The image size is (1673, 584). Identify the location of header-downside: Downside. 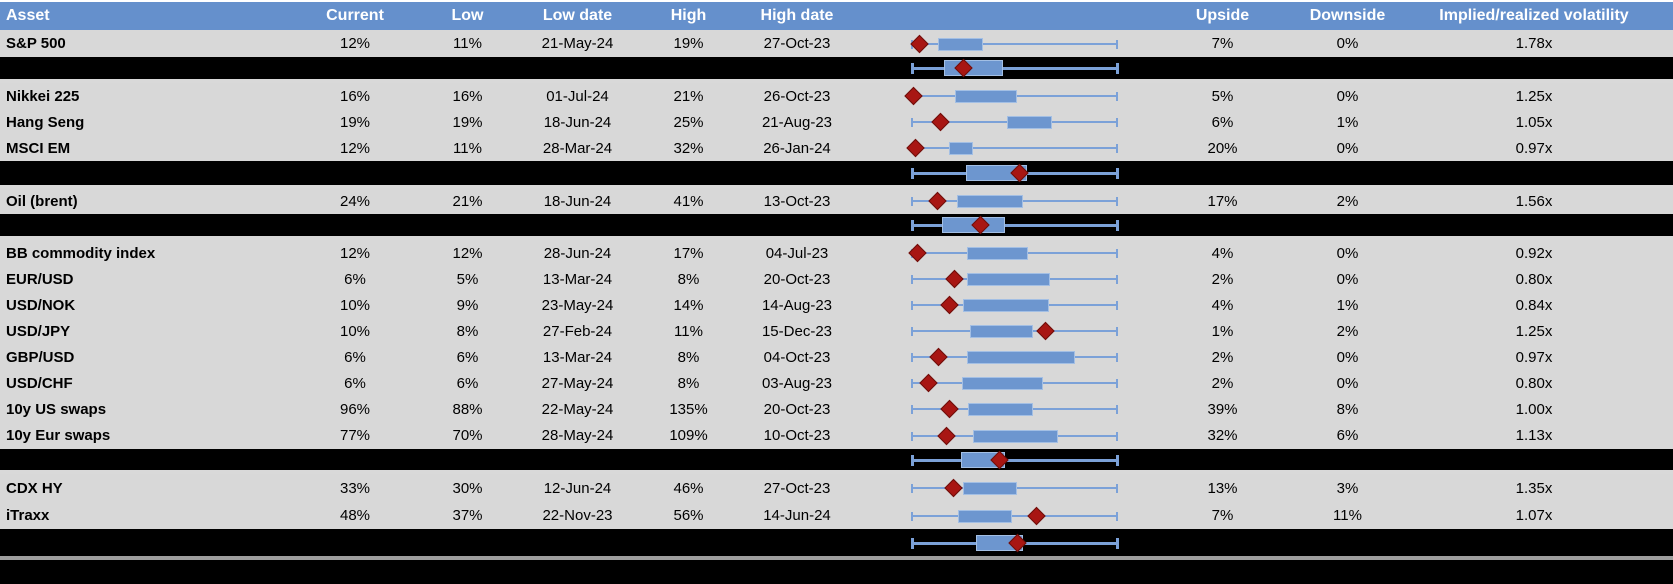
(1347, 15).